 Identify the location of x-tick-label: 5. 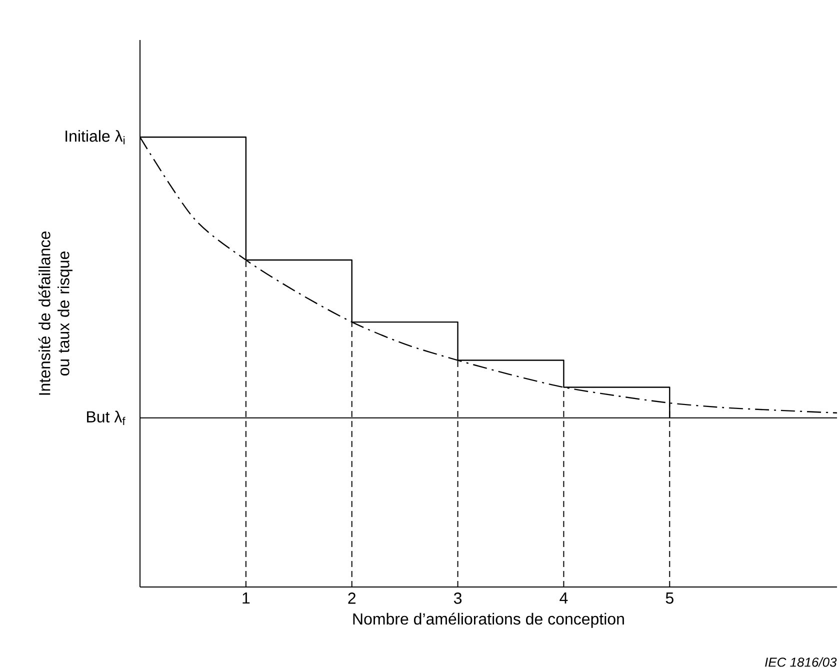
(670, 598).